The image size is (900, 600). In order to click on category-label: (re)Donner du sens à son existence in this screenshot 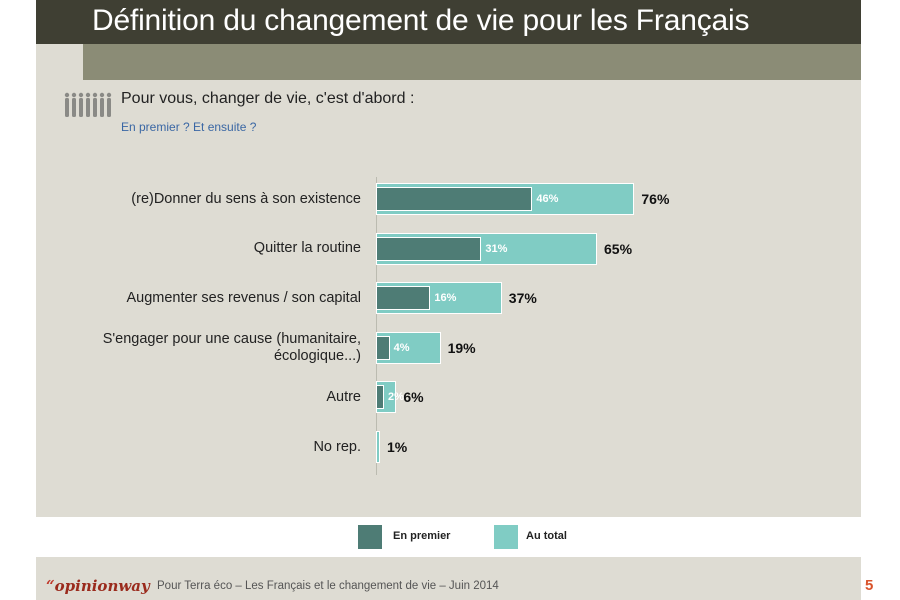, I will do `click(246, 198)`.